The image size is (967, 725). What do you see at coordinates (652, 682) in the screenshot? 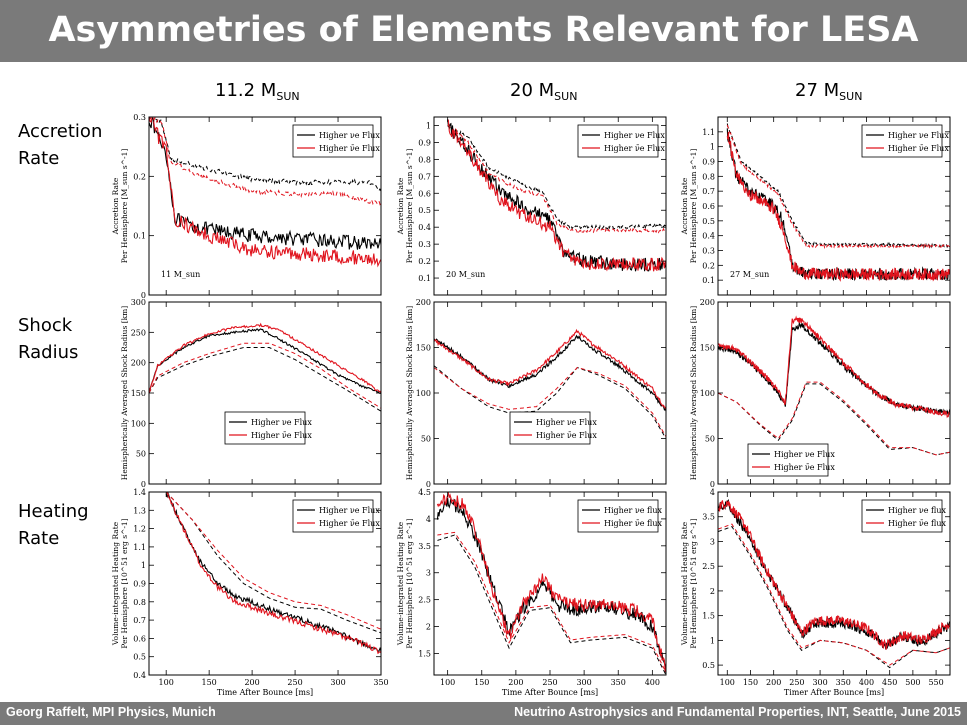
I see `x-tick-label: 400` at bounding box center [652, 682].